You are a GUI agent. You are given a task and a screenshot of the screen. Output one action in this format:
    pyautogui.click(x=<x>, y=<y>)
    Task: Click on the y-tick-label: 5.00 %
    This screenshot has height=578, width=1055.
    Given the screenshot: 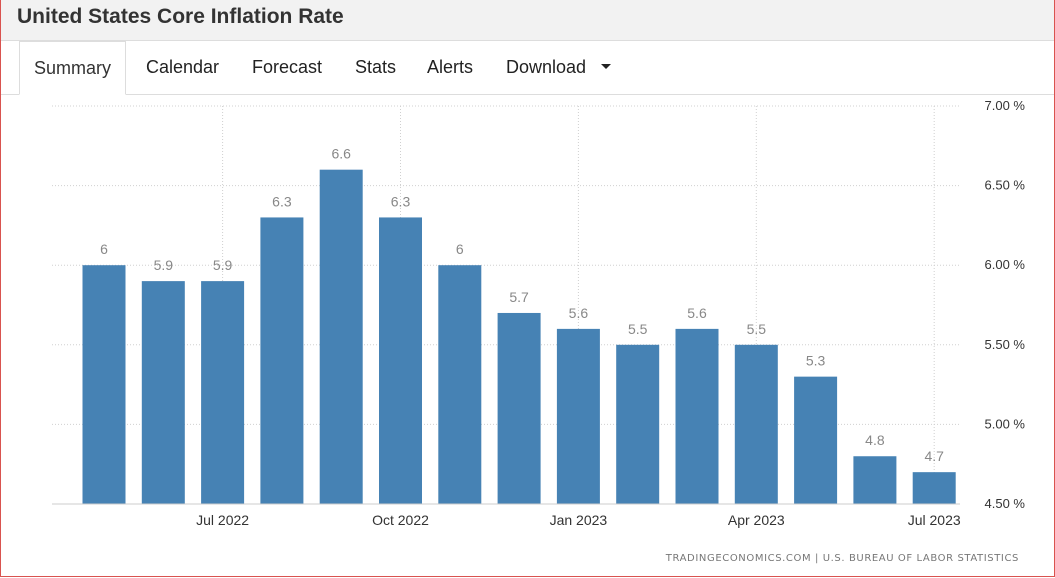 What is the action you would take?
    pyautogui.click(x=1005, y=423)
    